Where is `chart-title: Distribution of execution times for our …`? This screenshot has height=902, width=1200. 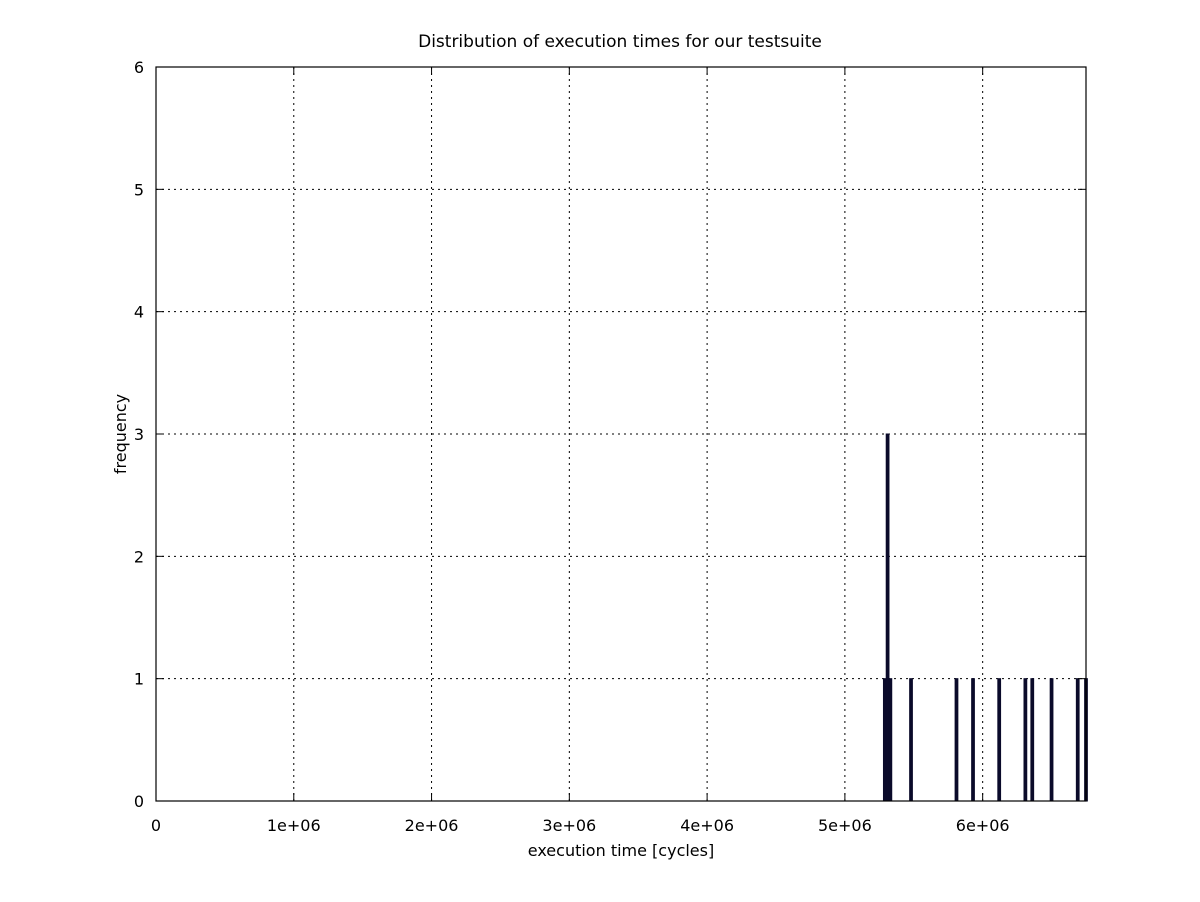 chart-title: Distribution of execution times for our … is located at coordinates (620, 42).